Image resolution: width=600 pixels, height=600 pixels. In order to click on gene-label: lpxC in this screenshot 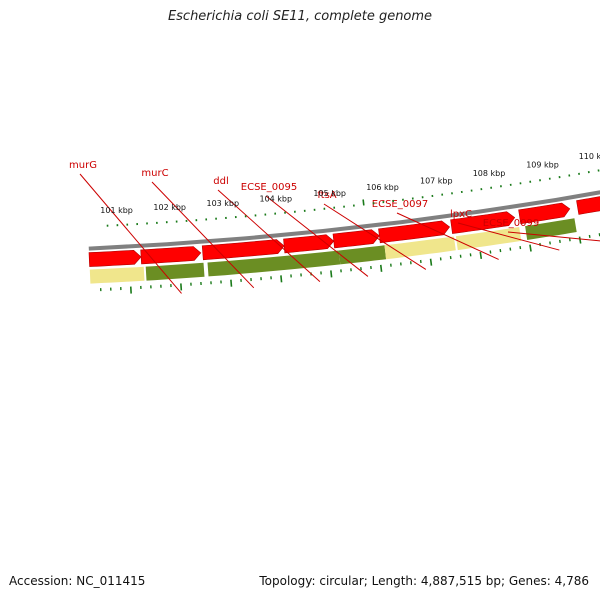, I will do `click(461, 214)`.